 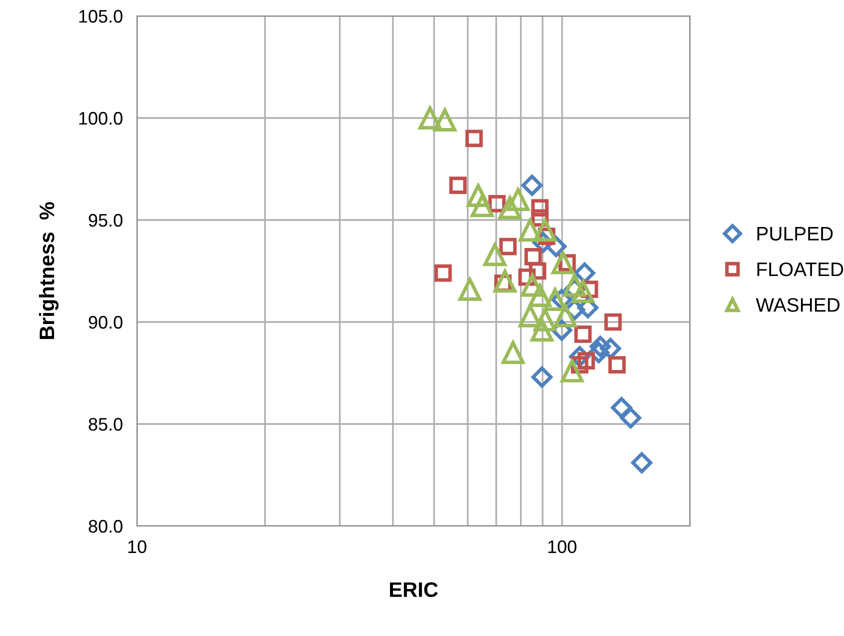 What do you see at coordinates (105, 424) in the screenshot?
I see `y-tick-label: 85.0` at bounding box center [105, 424].